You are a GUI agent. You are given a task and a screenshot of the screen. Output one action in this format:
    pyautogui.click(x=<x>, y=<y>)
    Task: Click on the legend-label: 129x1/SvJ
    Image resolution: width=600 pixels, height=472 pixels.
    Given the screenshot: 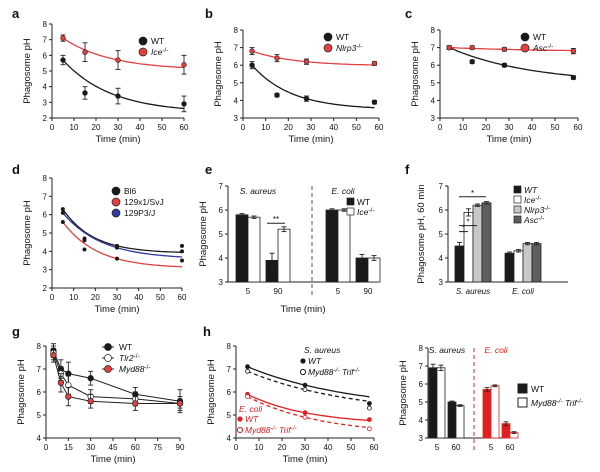 What is the action you would take?
    pyautogui.click(x=144, y=202)
    